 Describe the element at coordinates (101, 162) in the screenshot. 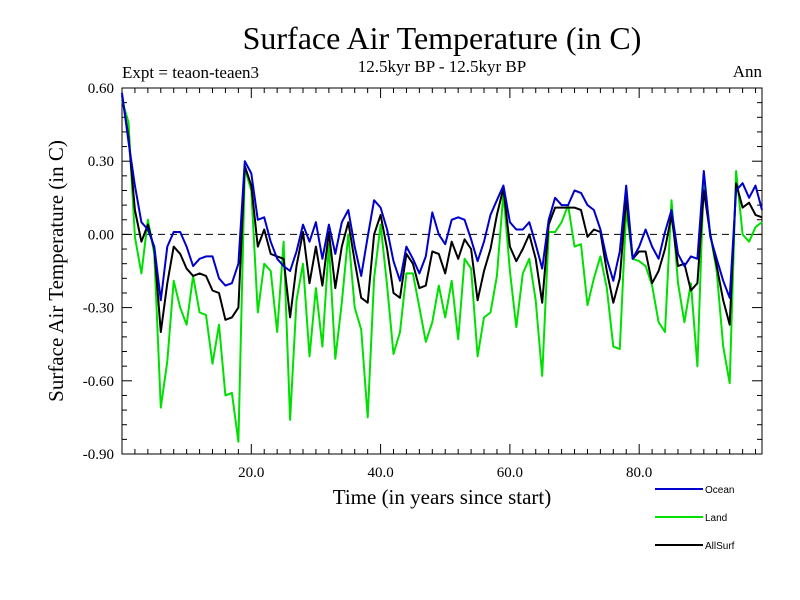

I see `y-tick-label: 0.30` at that location.